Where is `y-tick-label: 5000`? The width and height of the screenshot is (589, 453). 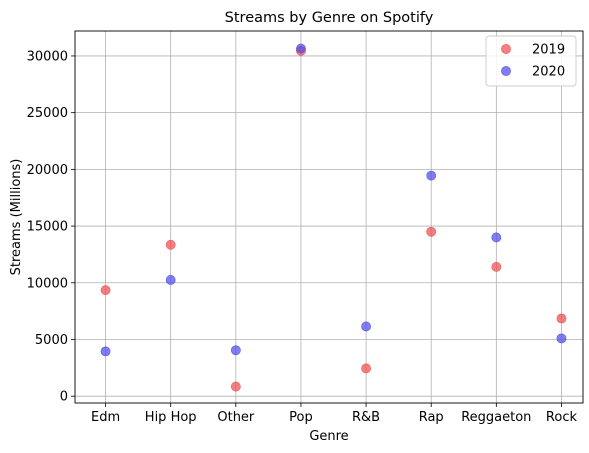
y-tick-label: 5000 is located at coordinates (51, 340).